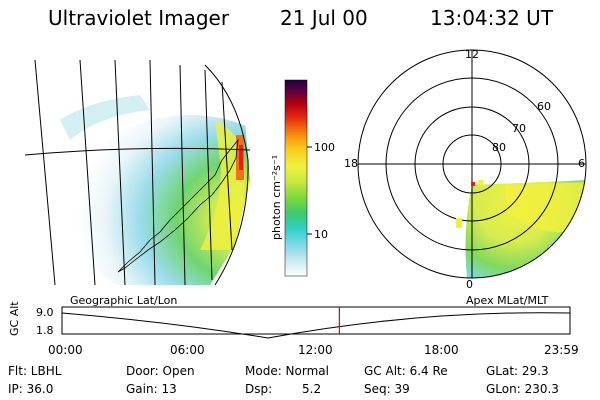 This screenshot has width=600, height=400. Describe the element at coordinates (517, 371) in the screenshot. I see `glat-info: GLat: 29.3` at that location.